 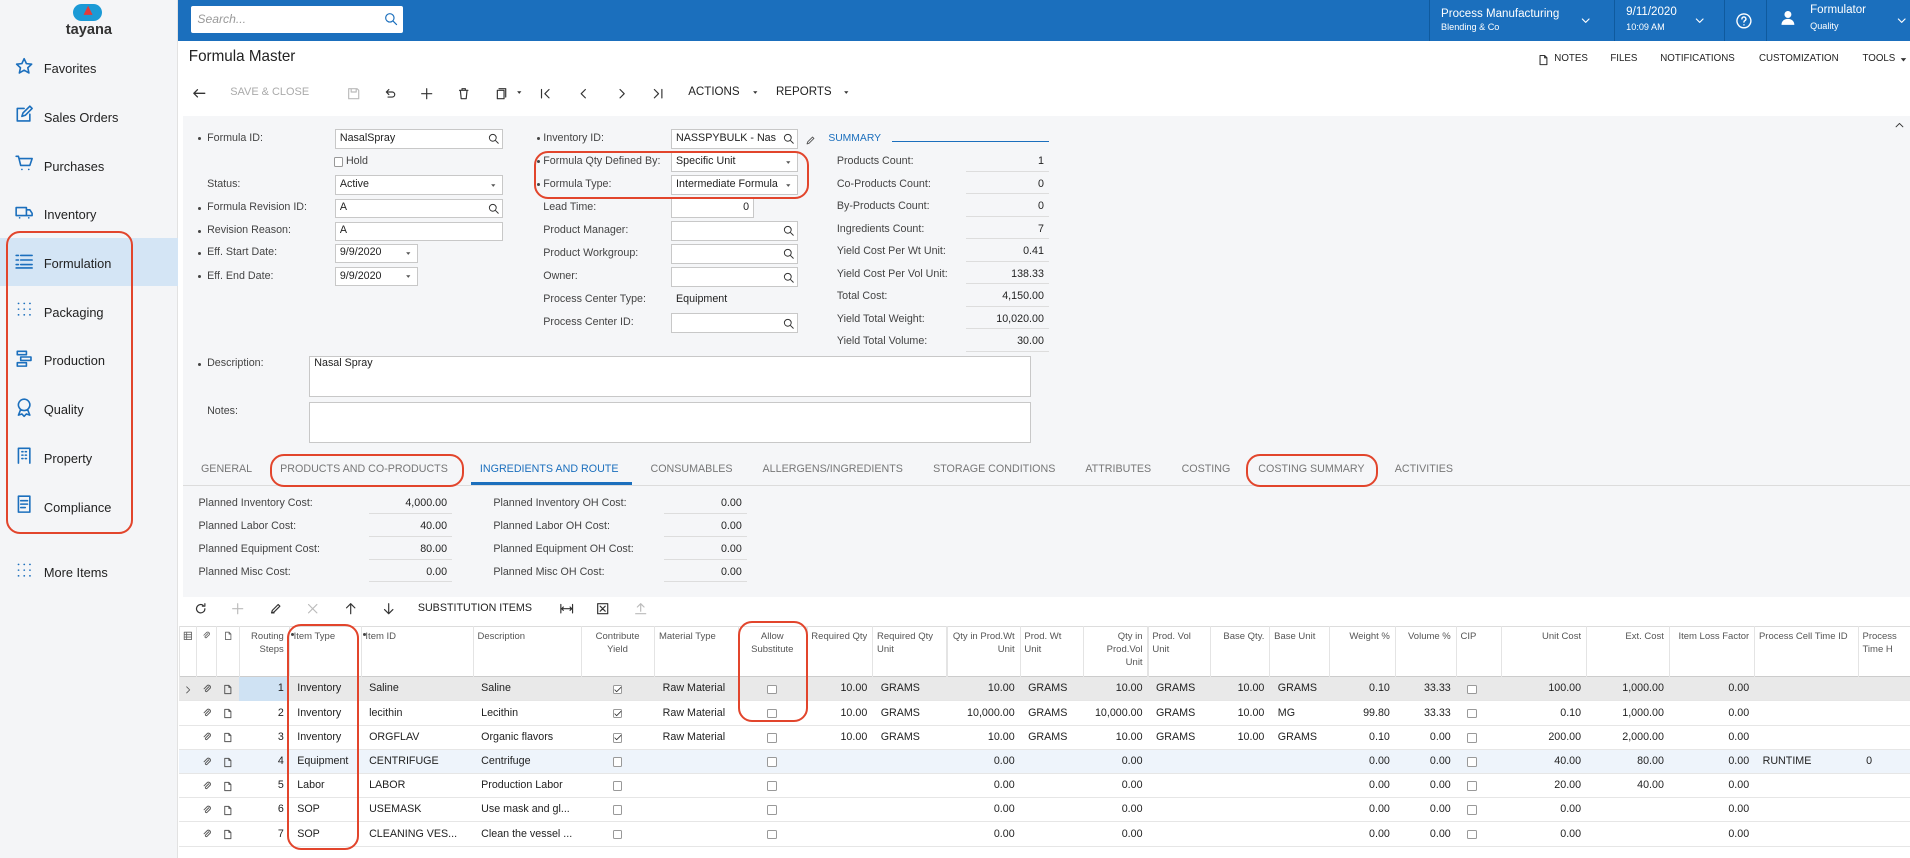 I want to click on column-header: Material Type, so click(x=696, y=653).